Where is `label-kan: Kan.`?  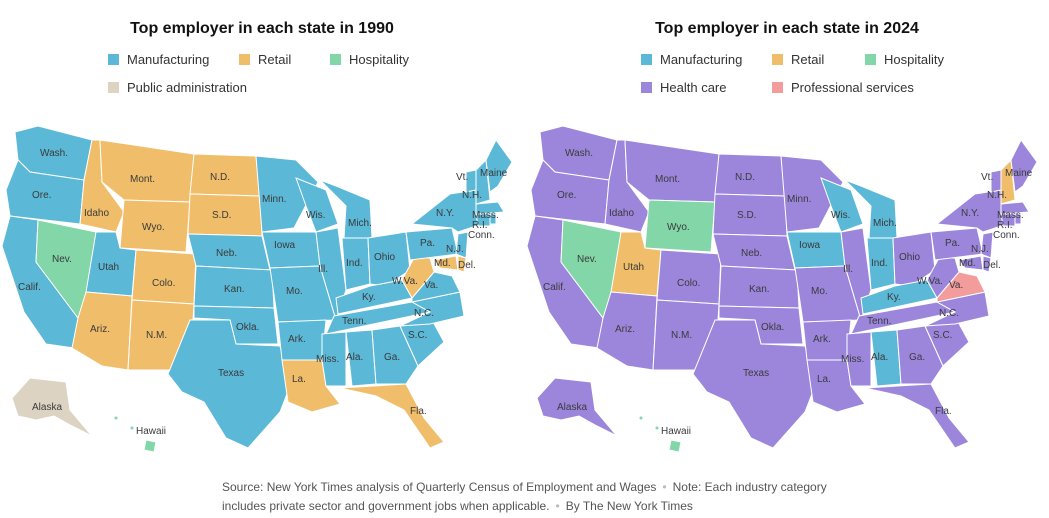 label-kan: Kan. is located at coordinates (759, 289).